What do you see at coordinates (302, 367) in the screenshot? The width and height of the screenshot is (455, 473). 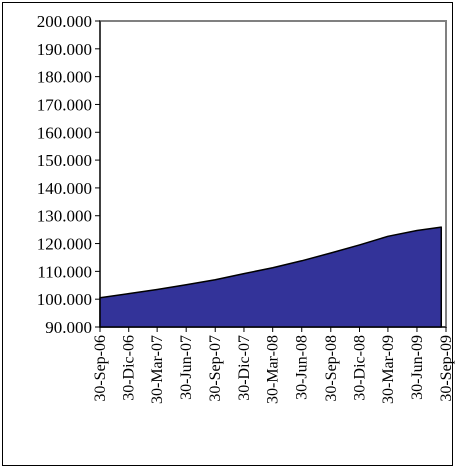 I see `x-tick-label: 30-Jun-08` at bounding box center [302, 367].